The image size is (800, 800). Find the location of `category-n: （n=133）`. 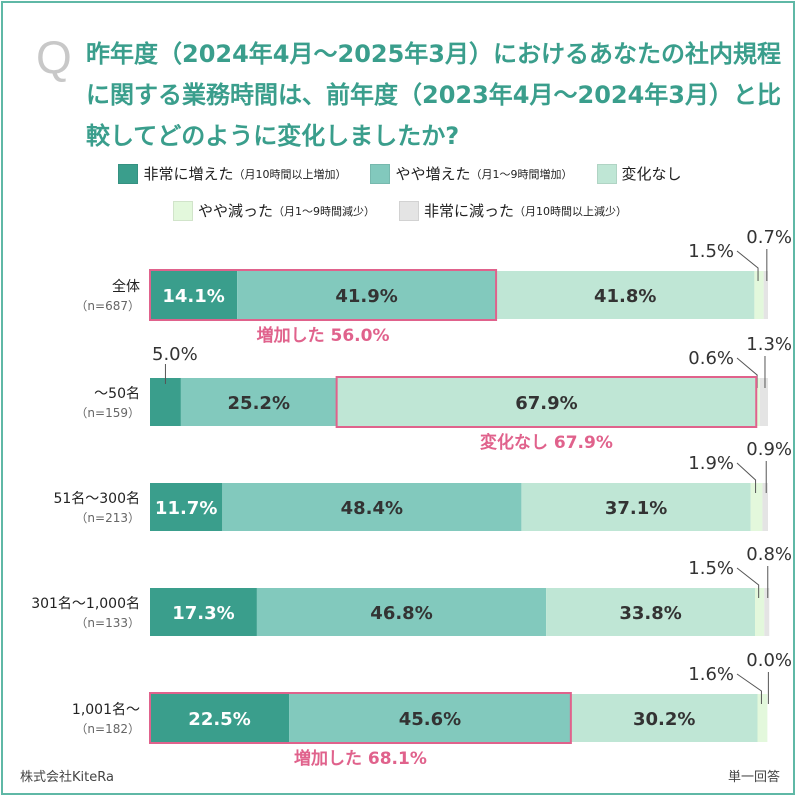

category-n: （n=133） is located at coordinates (107, 623).